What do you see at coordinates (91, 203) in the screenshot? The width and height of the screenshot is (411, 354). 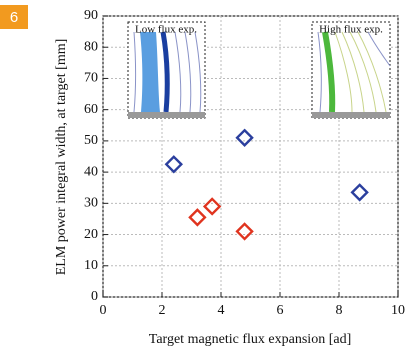 I see `y-tick-label: 30` at bounding box center [91, 203].